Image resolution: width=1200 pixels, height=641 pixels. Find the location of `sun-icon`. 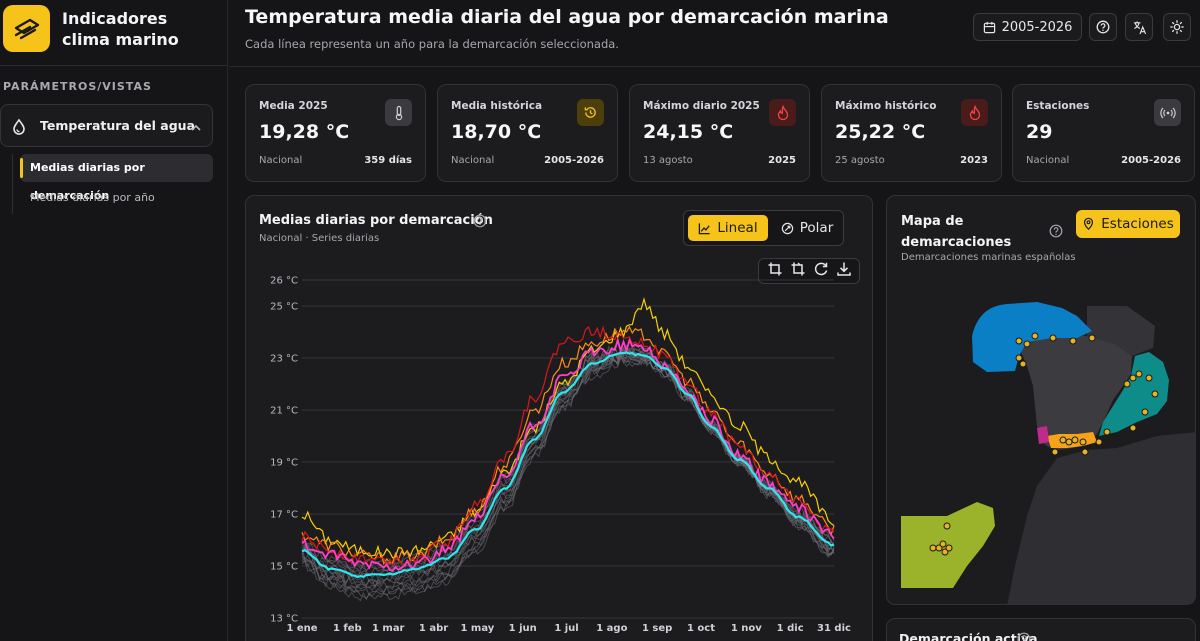

sun-icon is located at coordinates (1177, 27).